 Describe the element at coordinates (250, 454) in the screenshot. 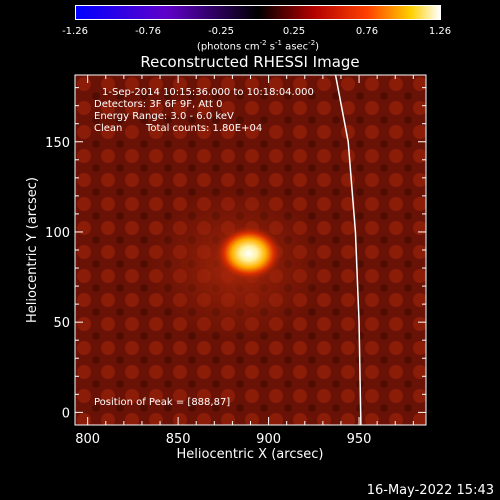

I see `x-axis-label: Heliocentric X (arcsec)` at that location.